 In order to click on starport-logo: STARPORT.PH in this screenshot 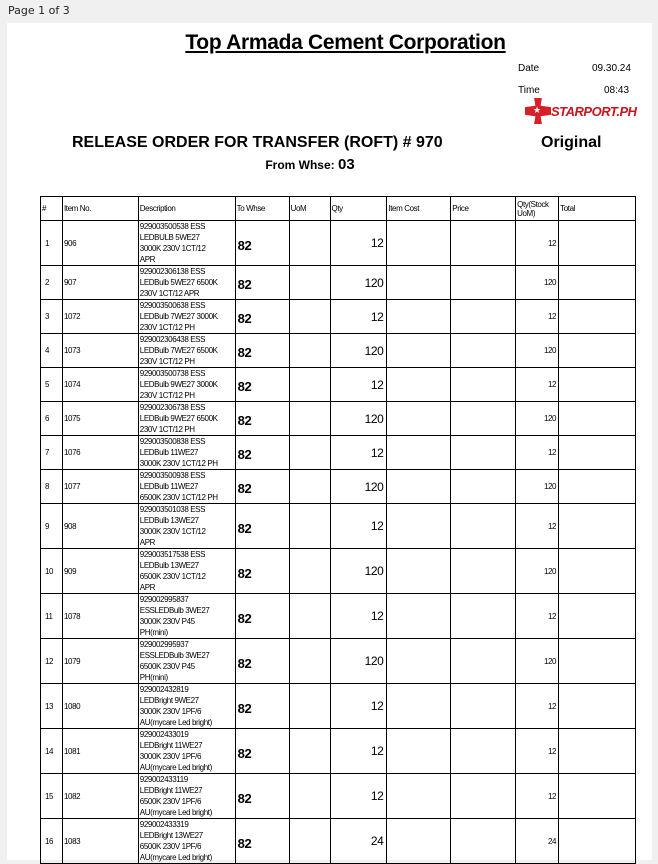, I will do `click(581, 111)`.